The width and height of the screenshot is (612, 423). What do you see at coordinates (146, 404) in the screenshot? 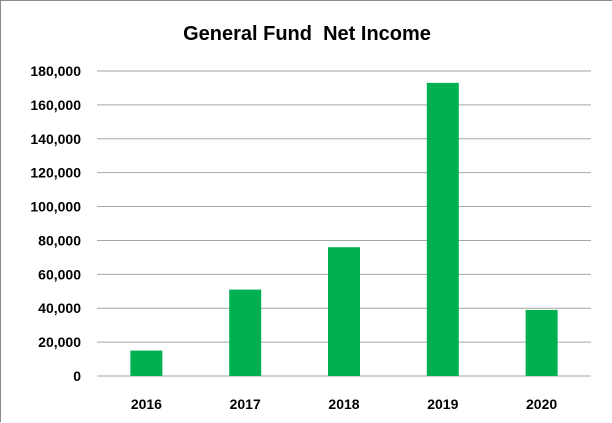
I see `x-tick-label-2016: 2016` at bounding box center [146, 404].